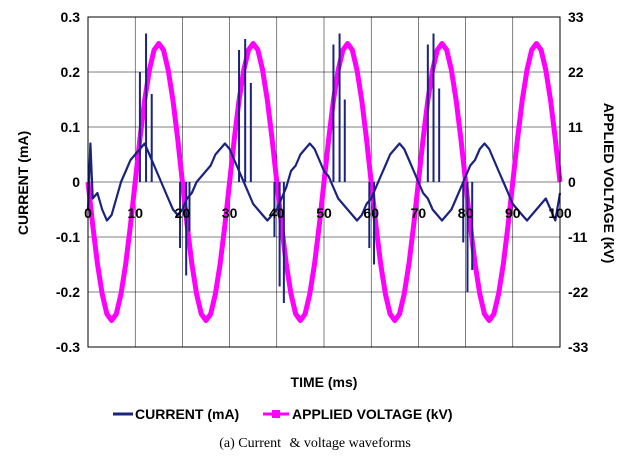 The width and height of the screenshot is (630, 457). I want to click on y2-tick-label: 22, so click(576, 72).